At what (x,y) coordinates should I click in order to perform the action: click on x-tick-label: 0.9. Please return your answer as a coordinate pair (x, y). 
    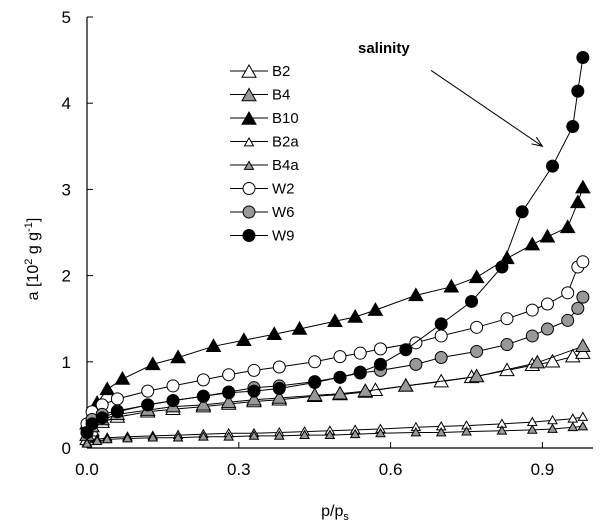
    Looking at the image, I should click on (543, 469).